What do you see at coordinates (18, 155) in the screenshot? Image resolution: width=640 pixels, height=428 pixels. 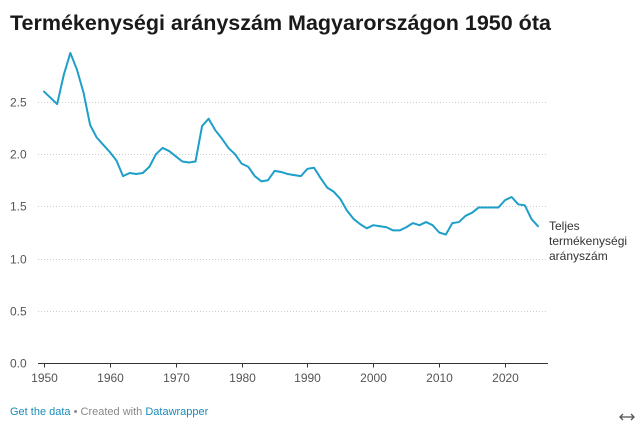 I see `y-tick-label: 2.0` at bounding box center [18, 155].